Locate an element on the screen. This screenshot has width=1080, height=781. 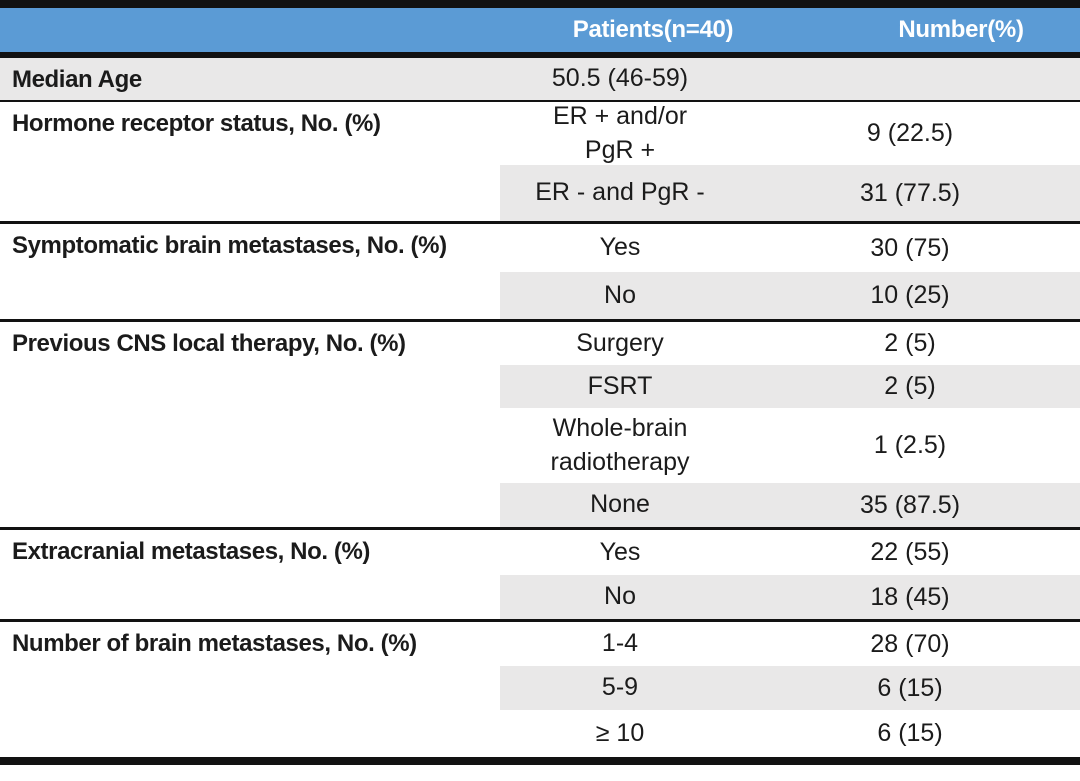
number-cell: 30 (75) is located at coordinates (910, 247).